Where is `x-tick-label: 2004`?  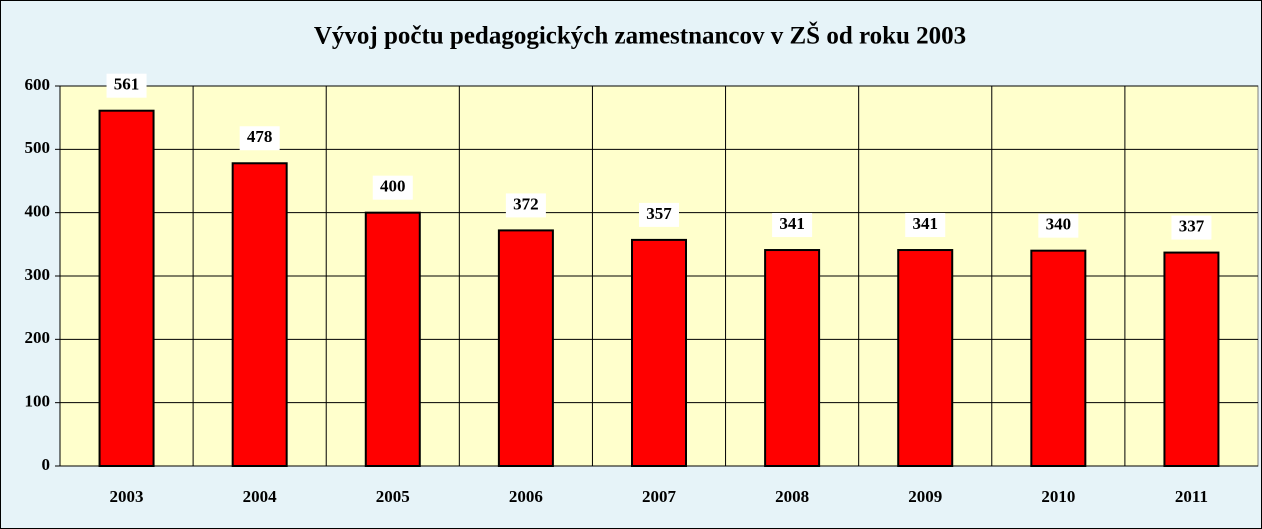
x-tick-label: 2004 is located at coordinates (260, 496).